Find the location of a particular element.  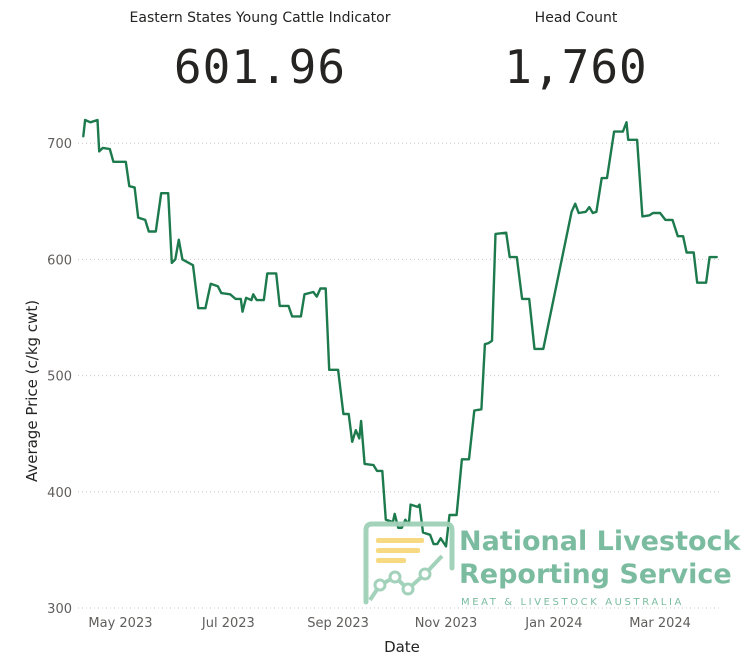

nlrs-logo-icon is located at coordinates (409, 563).